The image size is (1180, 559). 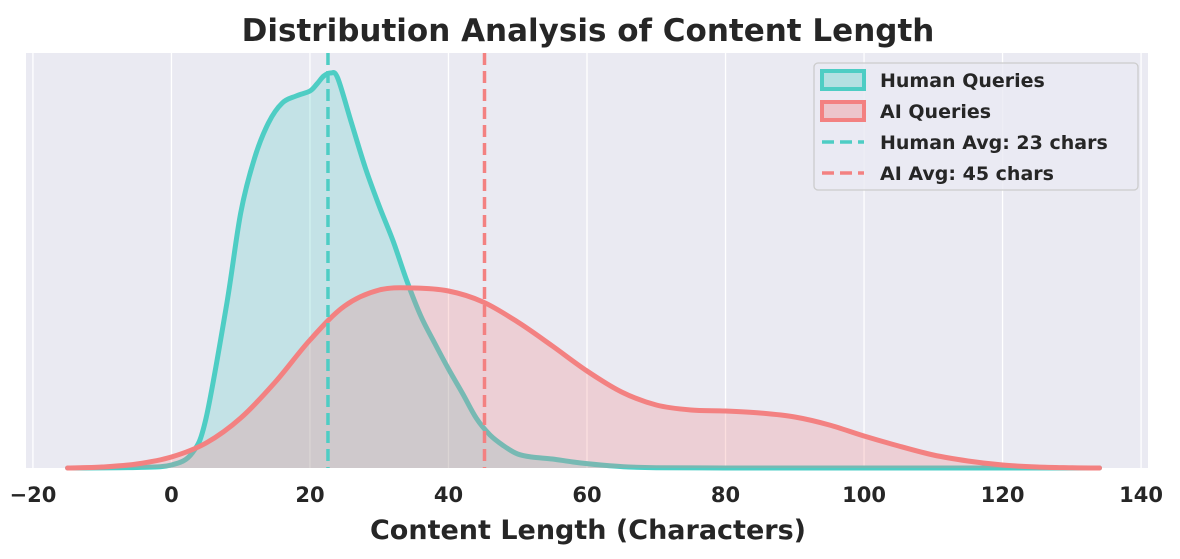 What do you see at coordinates (1003, 495) in the screenshot?
I see `x-tick-label: 120` at bounding box center [1003, 495].